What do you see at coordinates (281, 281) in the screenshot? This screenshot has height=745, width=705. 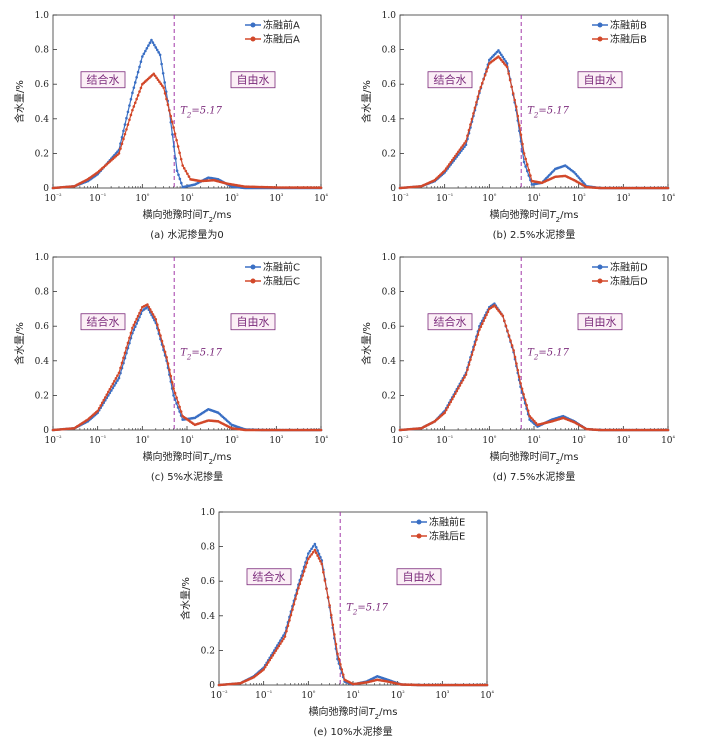 I see `legend-label: 冻融后C` at bounding box center [281, 281].